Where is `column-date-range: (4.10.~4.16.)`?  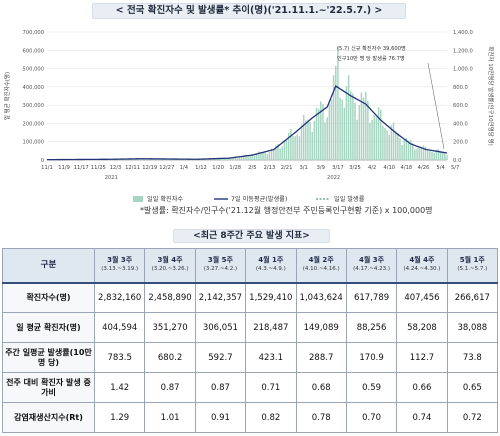
column-date-range: (4.10.~4.16.) is located at coordinates (321, 269).